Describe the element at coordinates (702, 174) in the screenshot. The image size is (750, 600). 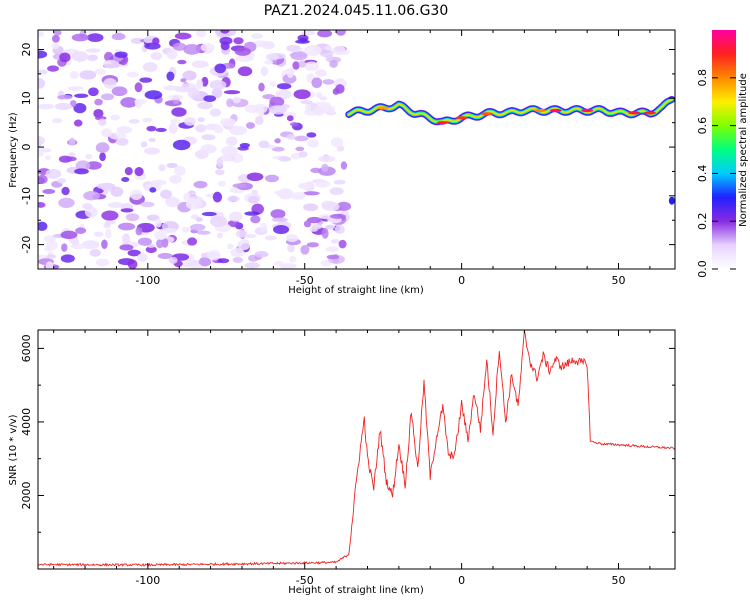
I see `colorbar-tick-label: 0.4` at that location.